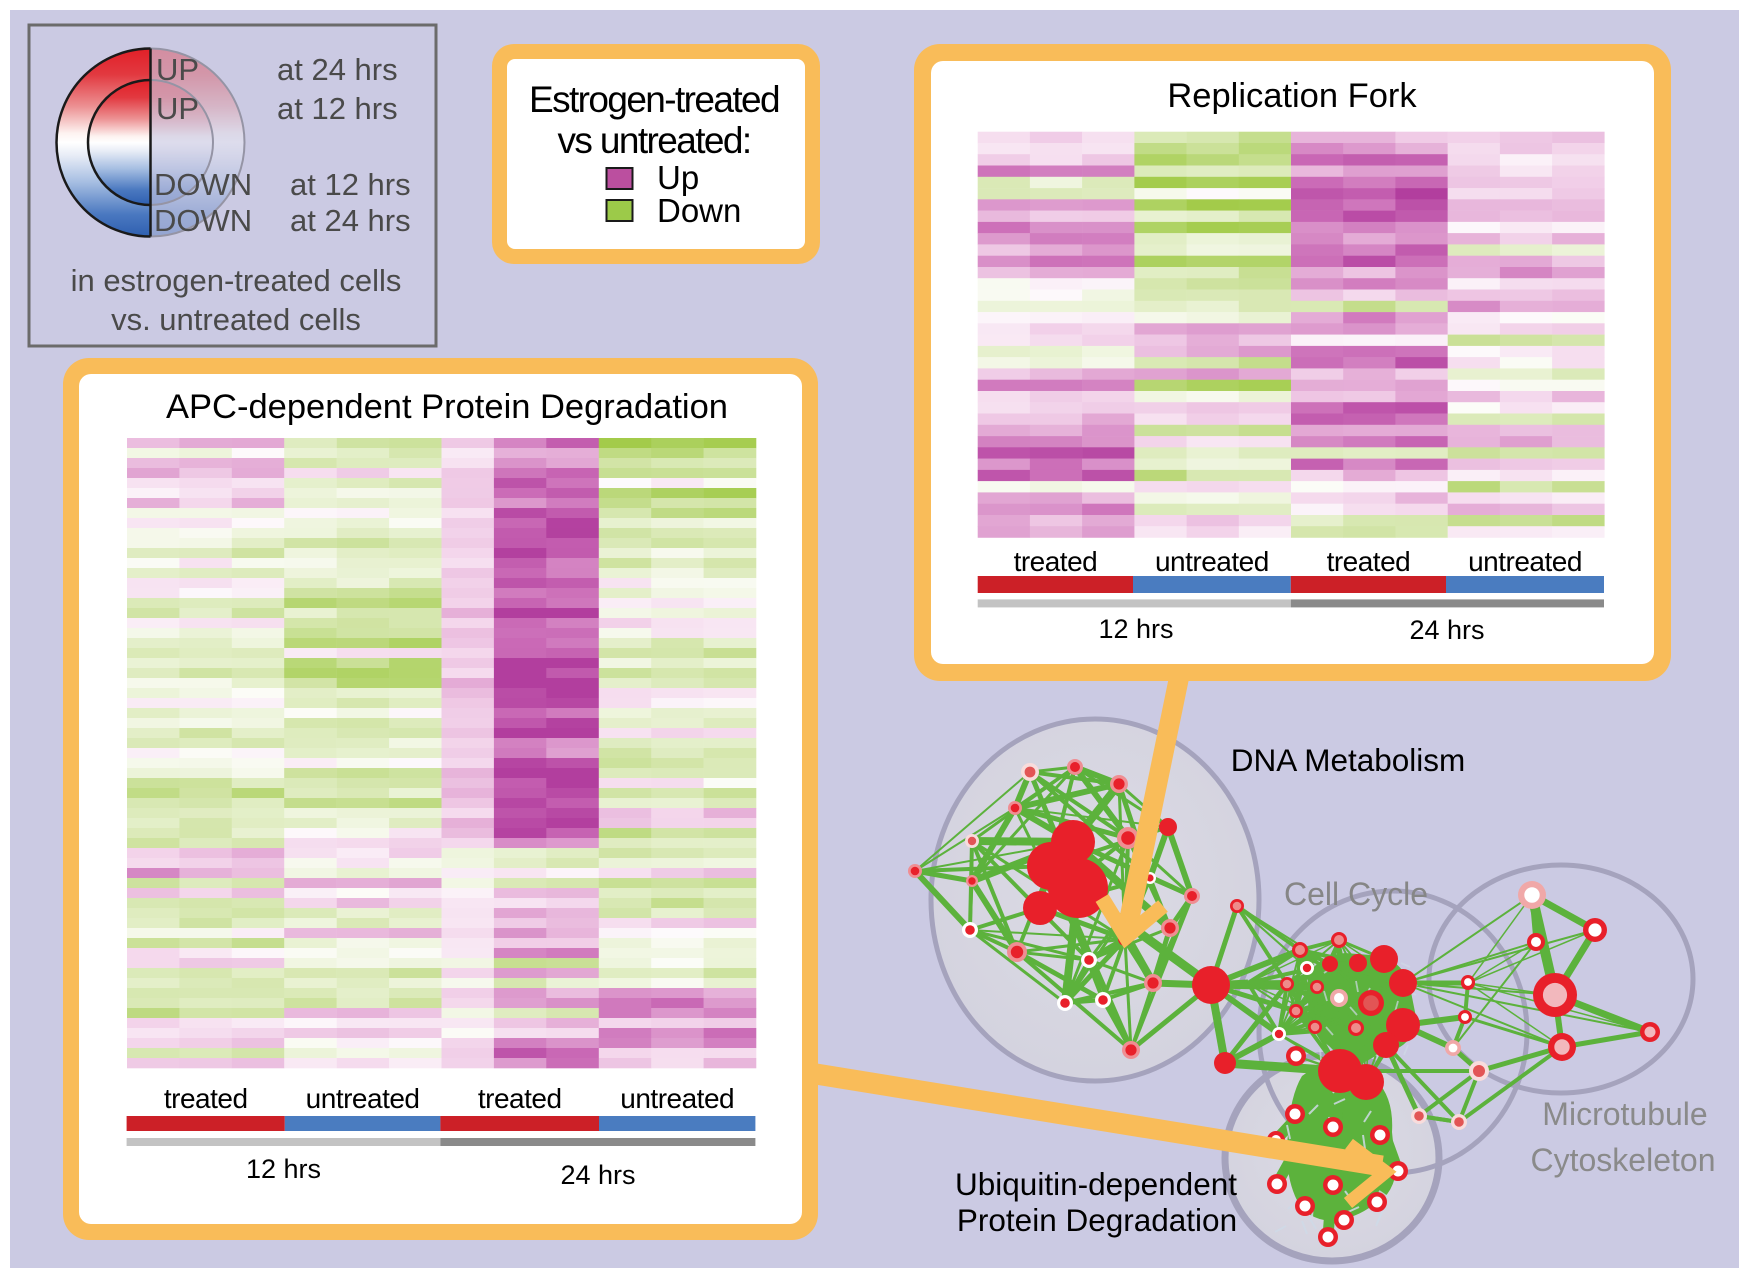  I want to click on svg-text: Protein Degradation, so click(1097, 1220).